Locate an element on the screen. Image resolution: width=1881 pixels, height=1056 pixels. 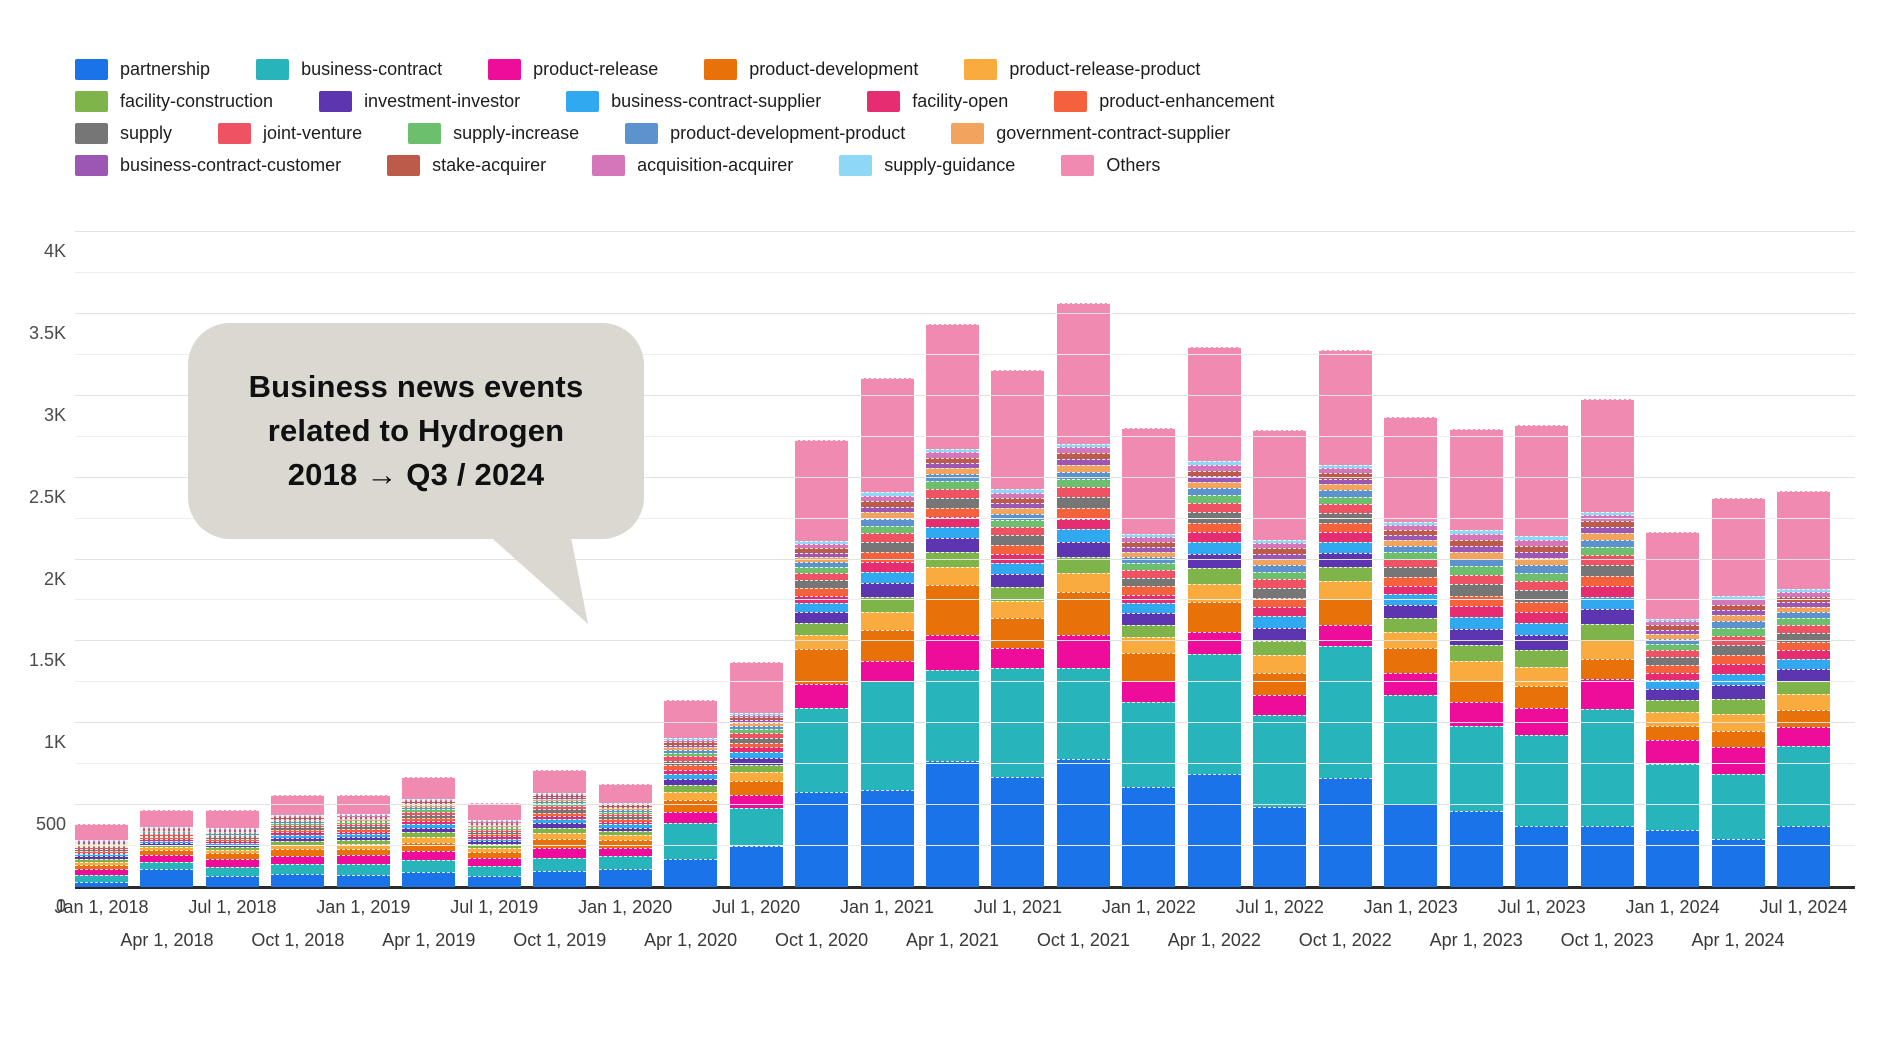
stacked-bar-Apr-1-2020 is located at coordinates (691, 793).